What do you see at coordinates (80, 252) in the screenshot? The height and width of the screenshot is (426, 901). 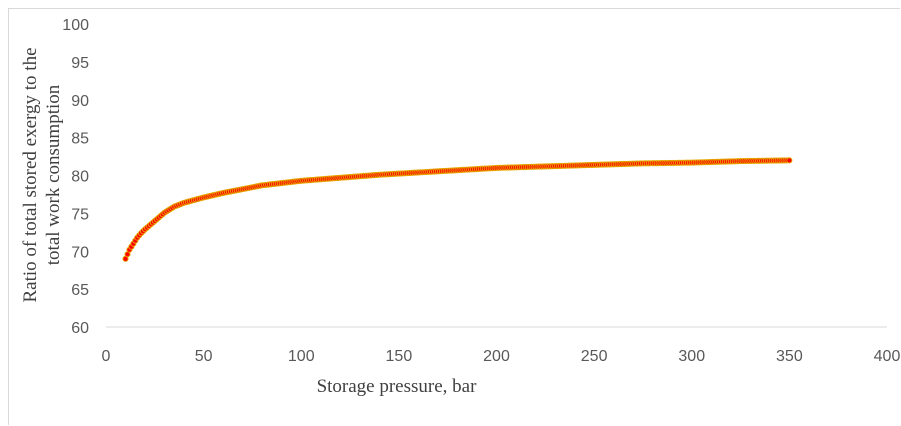 I see `y-tick-label: 70` at bounding box center [80, 252].